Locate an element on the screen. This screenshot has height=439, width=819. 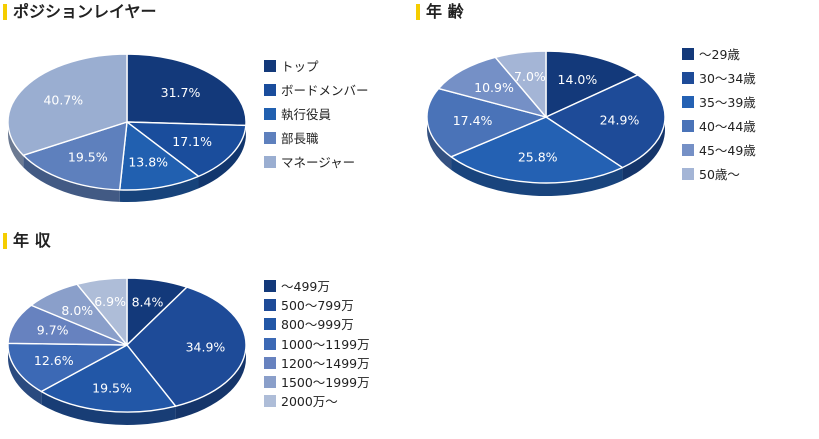
pie-label-2: 25.8% is located at coordinates (538, 157).